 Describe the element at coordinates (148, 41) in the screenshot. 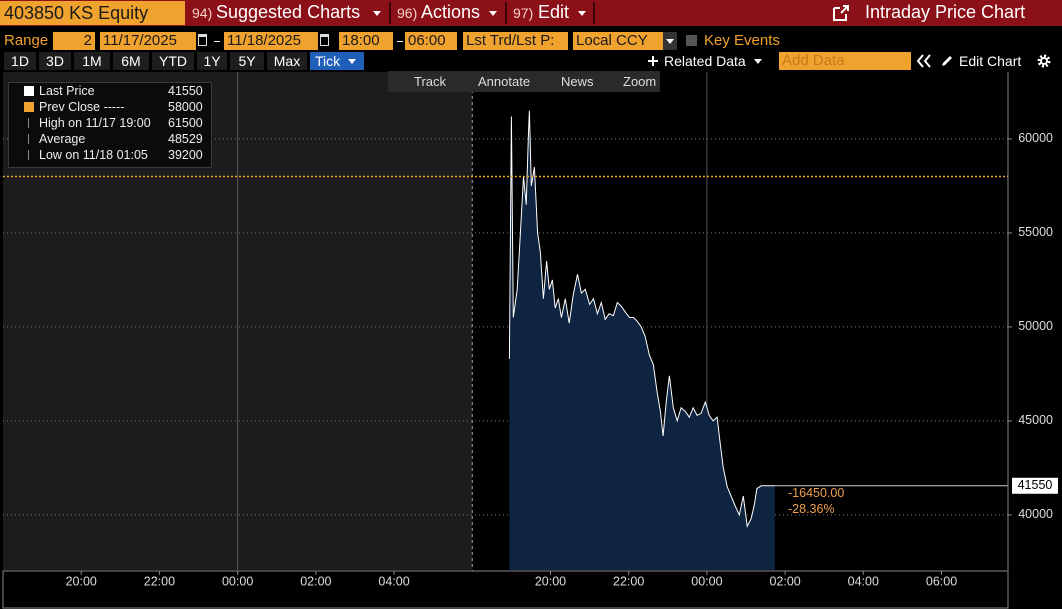

I see `start-date-input: 11/17/2025` at that location.